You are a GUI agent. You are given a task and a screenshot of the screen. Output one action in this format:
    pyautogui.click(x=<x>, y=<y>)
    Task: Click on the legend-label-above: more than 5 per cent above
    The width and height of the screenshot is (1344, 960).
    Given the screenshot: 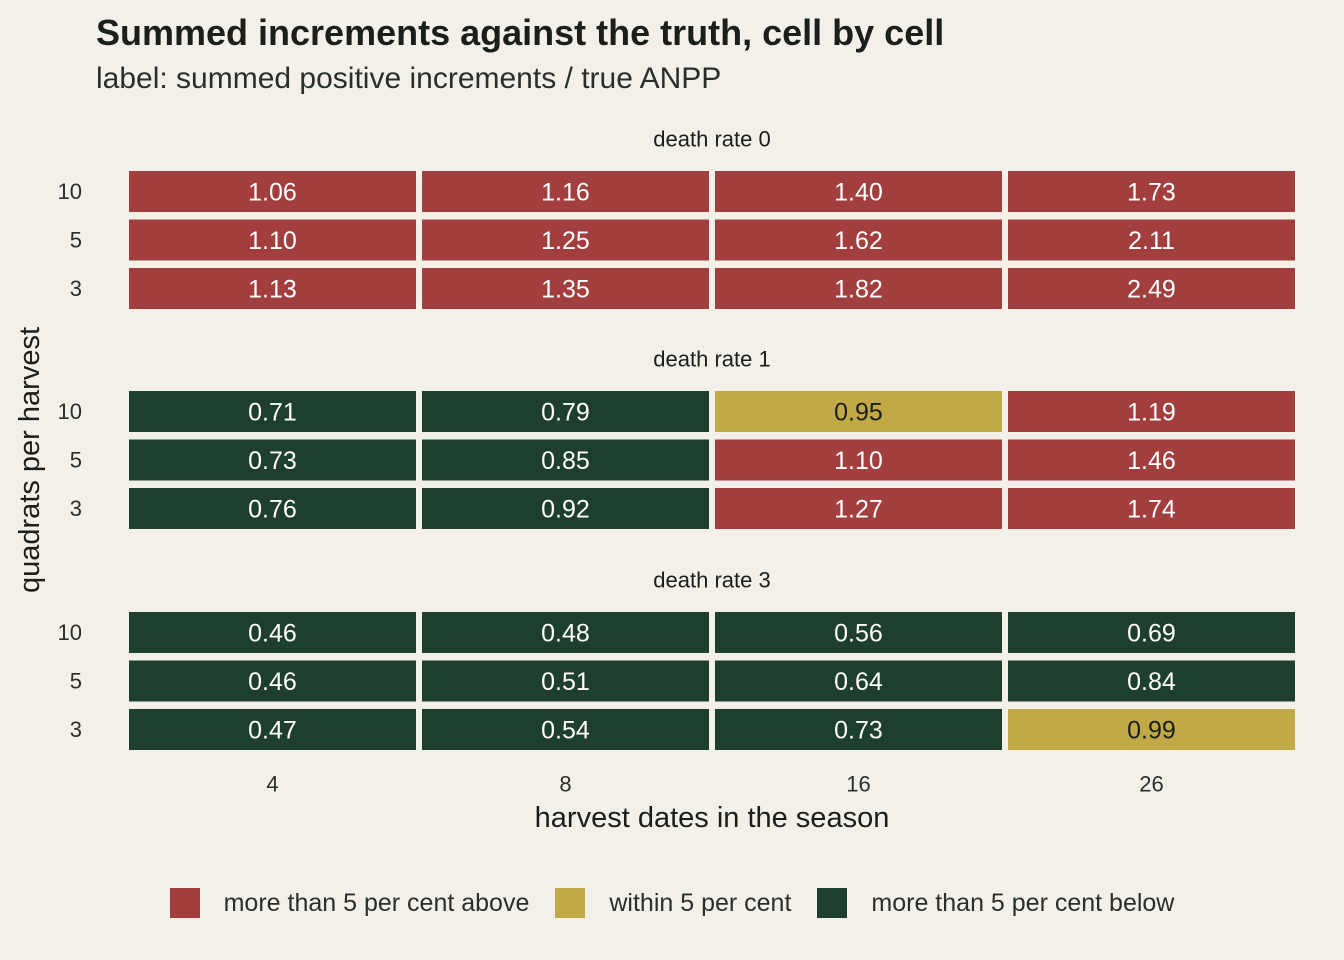 What is the action you would take?
    pyautogui.click(x=376, y=902)
    